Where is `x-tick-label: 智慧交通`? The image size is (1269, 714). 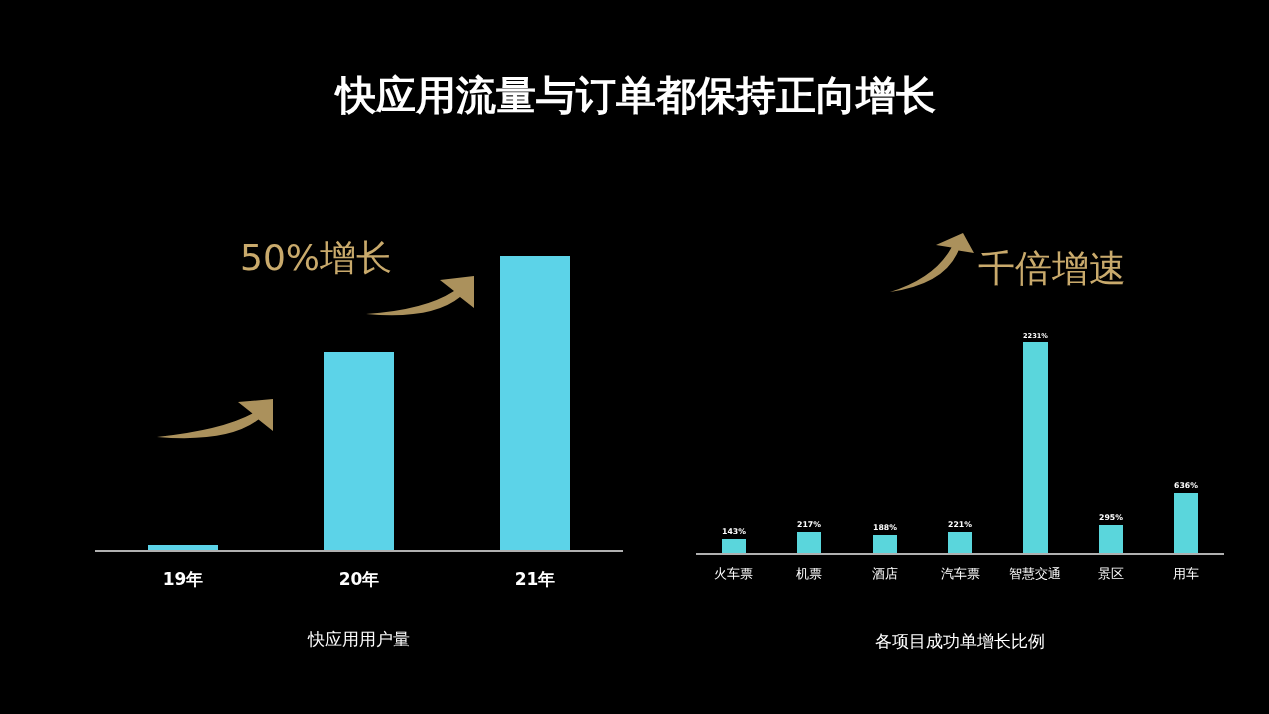 x-tick-label: 智慧交通 is located at coordinates (1035, 574).